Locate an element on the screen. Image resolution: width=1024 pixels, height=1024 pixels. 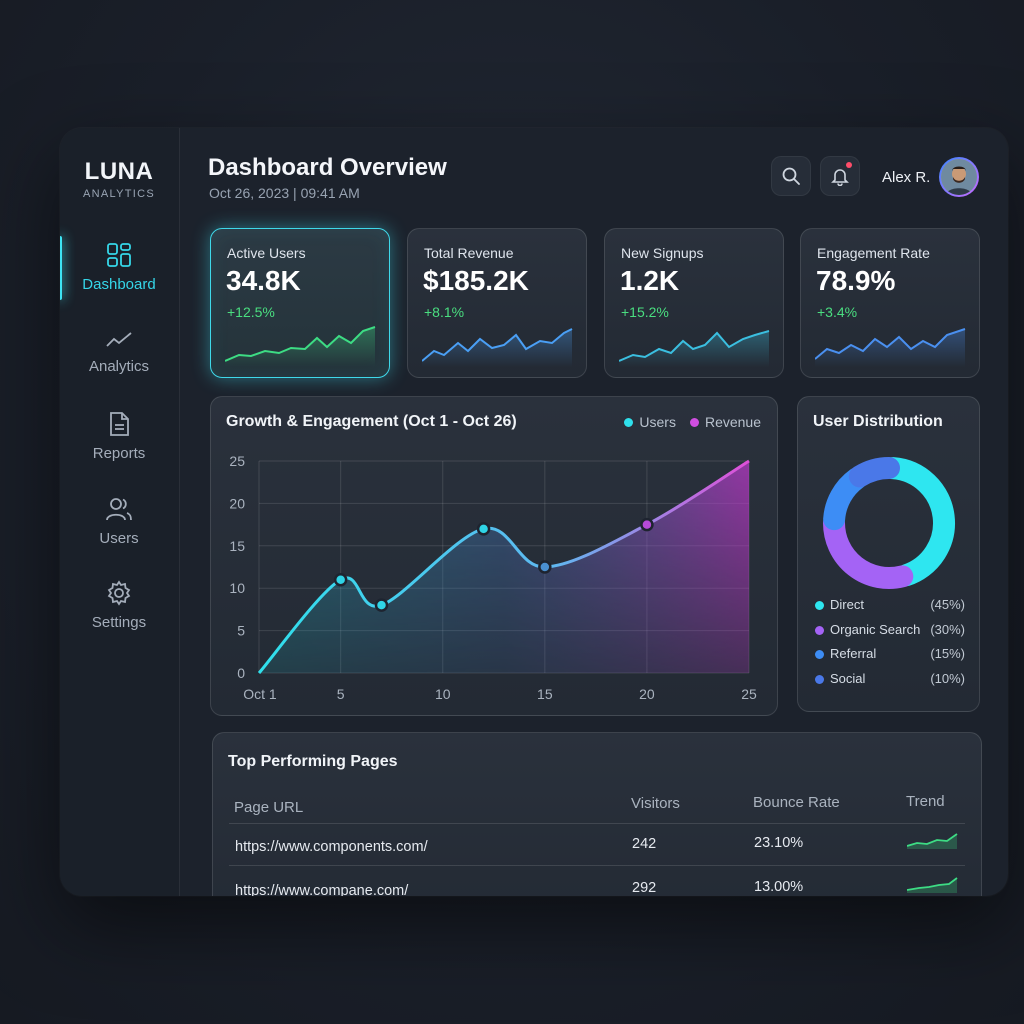
y-tick-label: 25 is located at coordinates (237, 461).